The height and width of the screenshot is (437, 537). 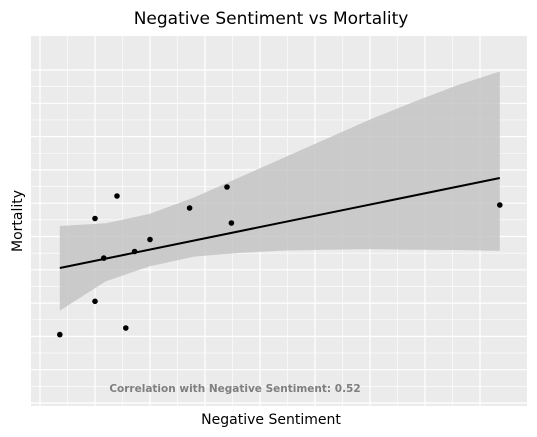 I want to click on y-axis-label: Mortality, so click(x=18, y=221).